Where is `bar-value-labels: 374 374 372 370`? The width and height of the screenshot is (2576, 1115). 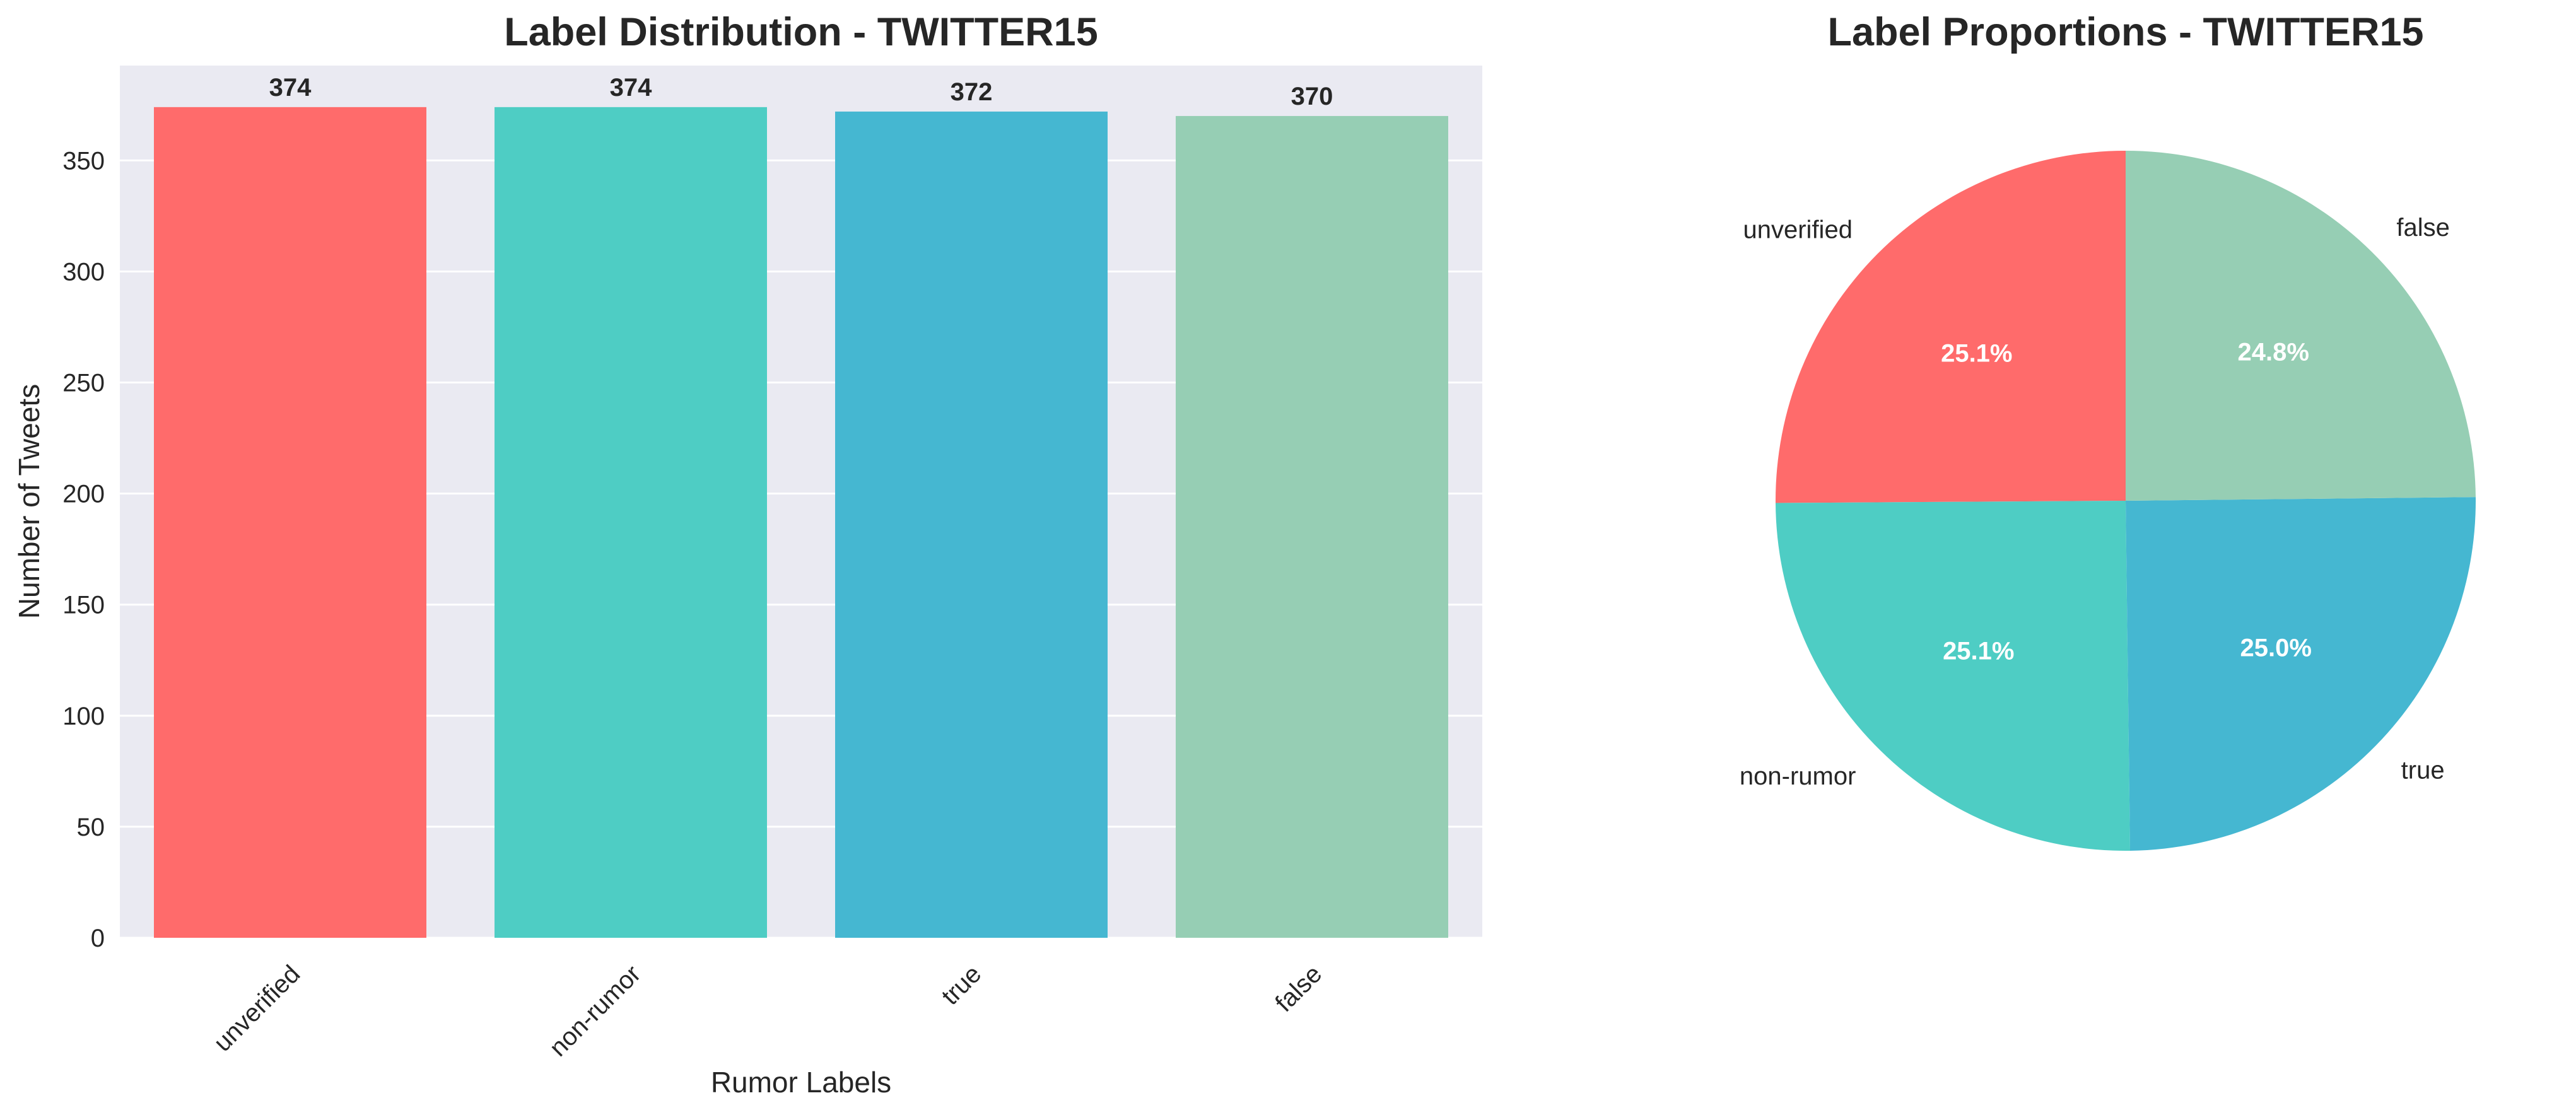
bar-value-labels: 374 374 372 370 is located at coordinates (801, 92).